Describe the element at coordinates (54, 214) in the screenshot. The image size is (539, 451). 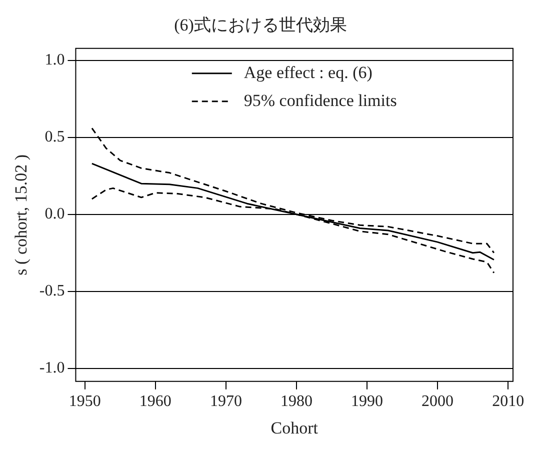
I see `y-tick-label: 0.0` at that location.